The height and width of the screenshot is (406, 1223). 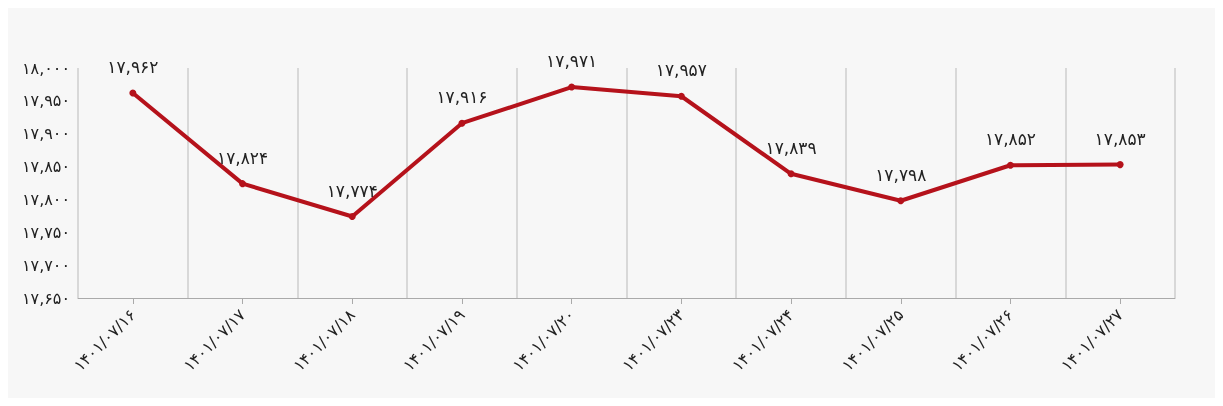 I want to click on data-label: ۱۷,۸۳۹, so click(x=791, y=147).